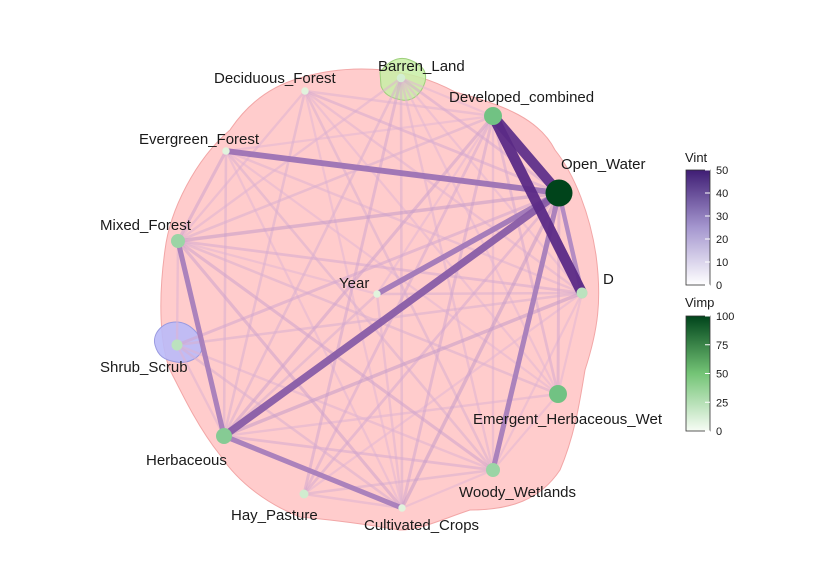 This screenshot has width=835, height=579. What do you see at coordinates (537, 381) in the screenshot?
I see `edge-D-Woody_Wetlands` at bounding box center [537, 381].